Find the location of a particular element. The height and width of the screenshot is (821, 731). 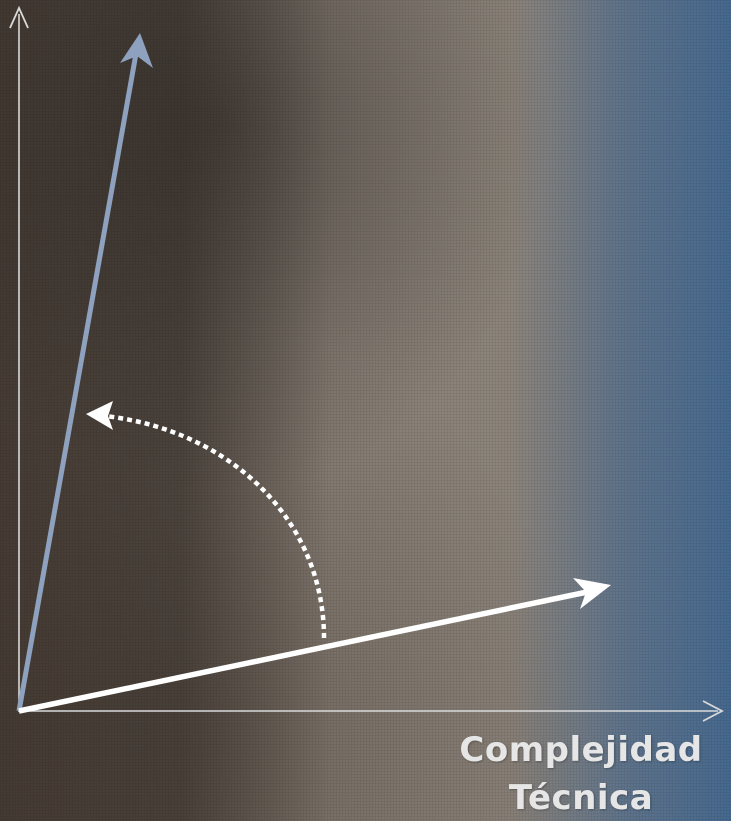

rotation-arc-arrowhead is located at coordinates (99, 415).